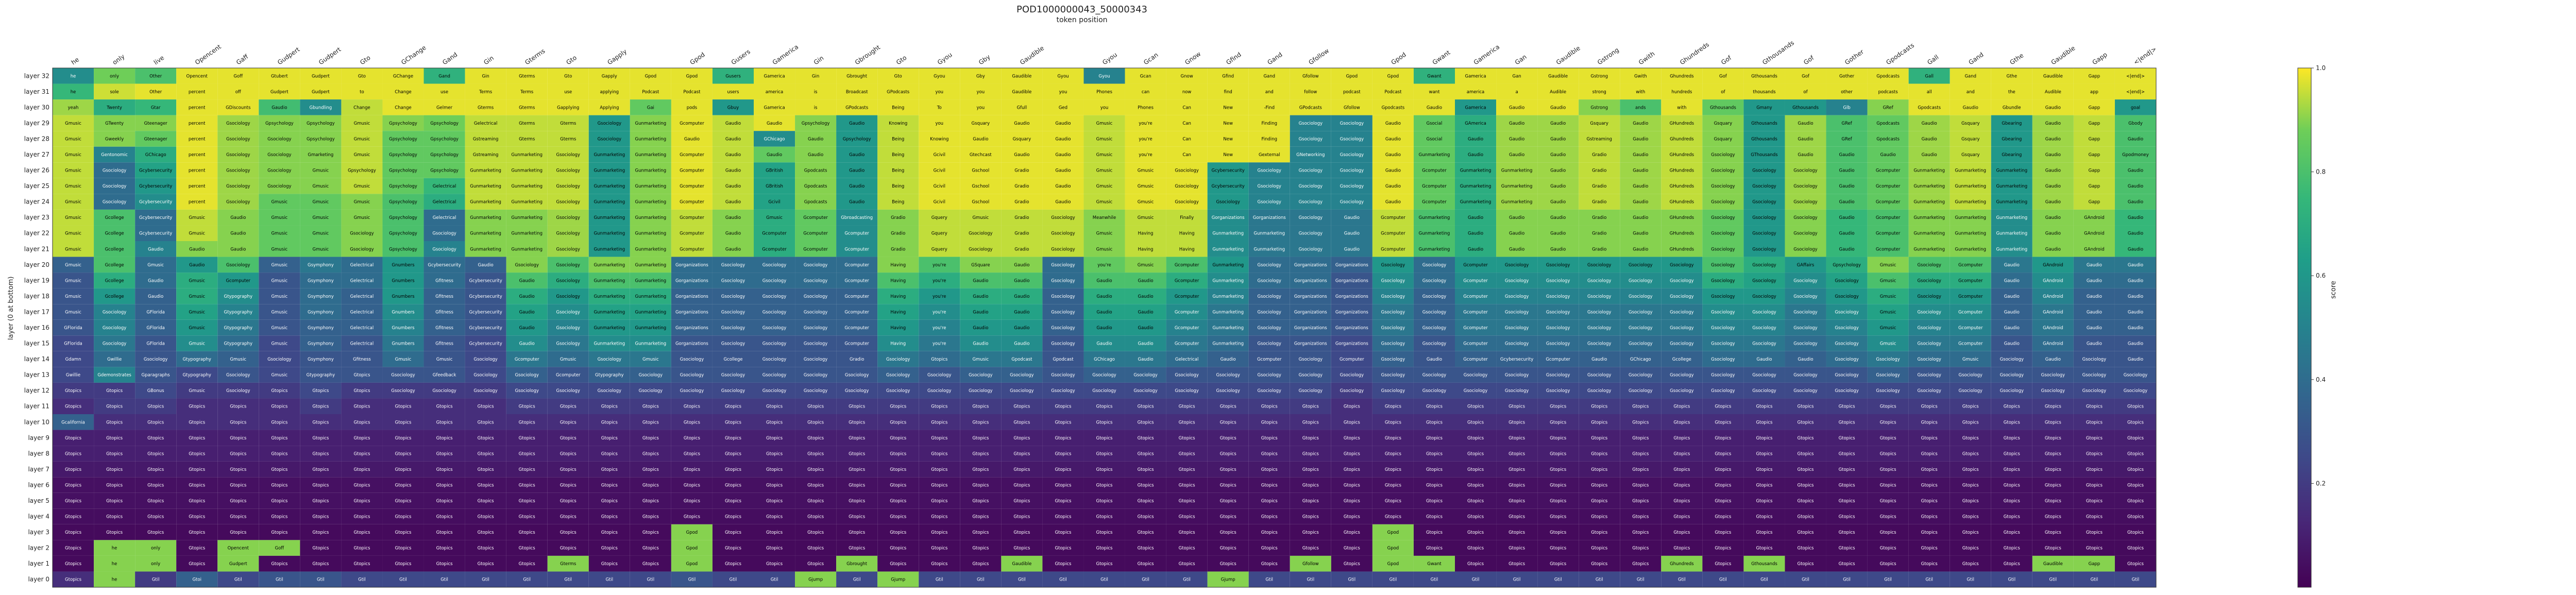 Image resolution: width=2576 pixels, height=595 pixels. Describe the element at coordinates (196, 359) in the screenshot. I see `cell-token-label: Gtypography` at that location.